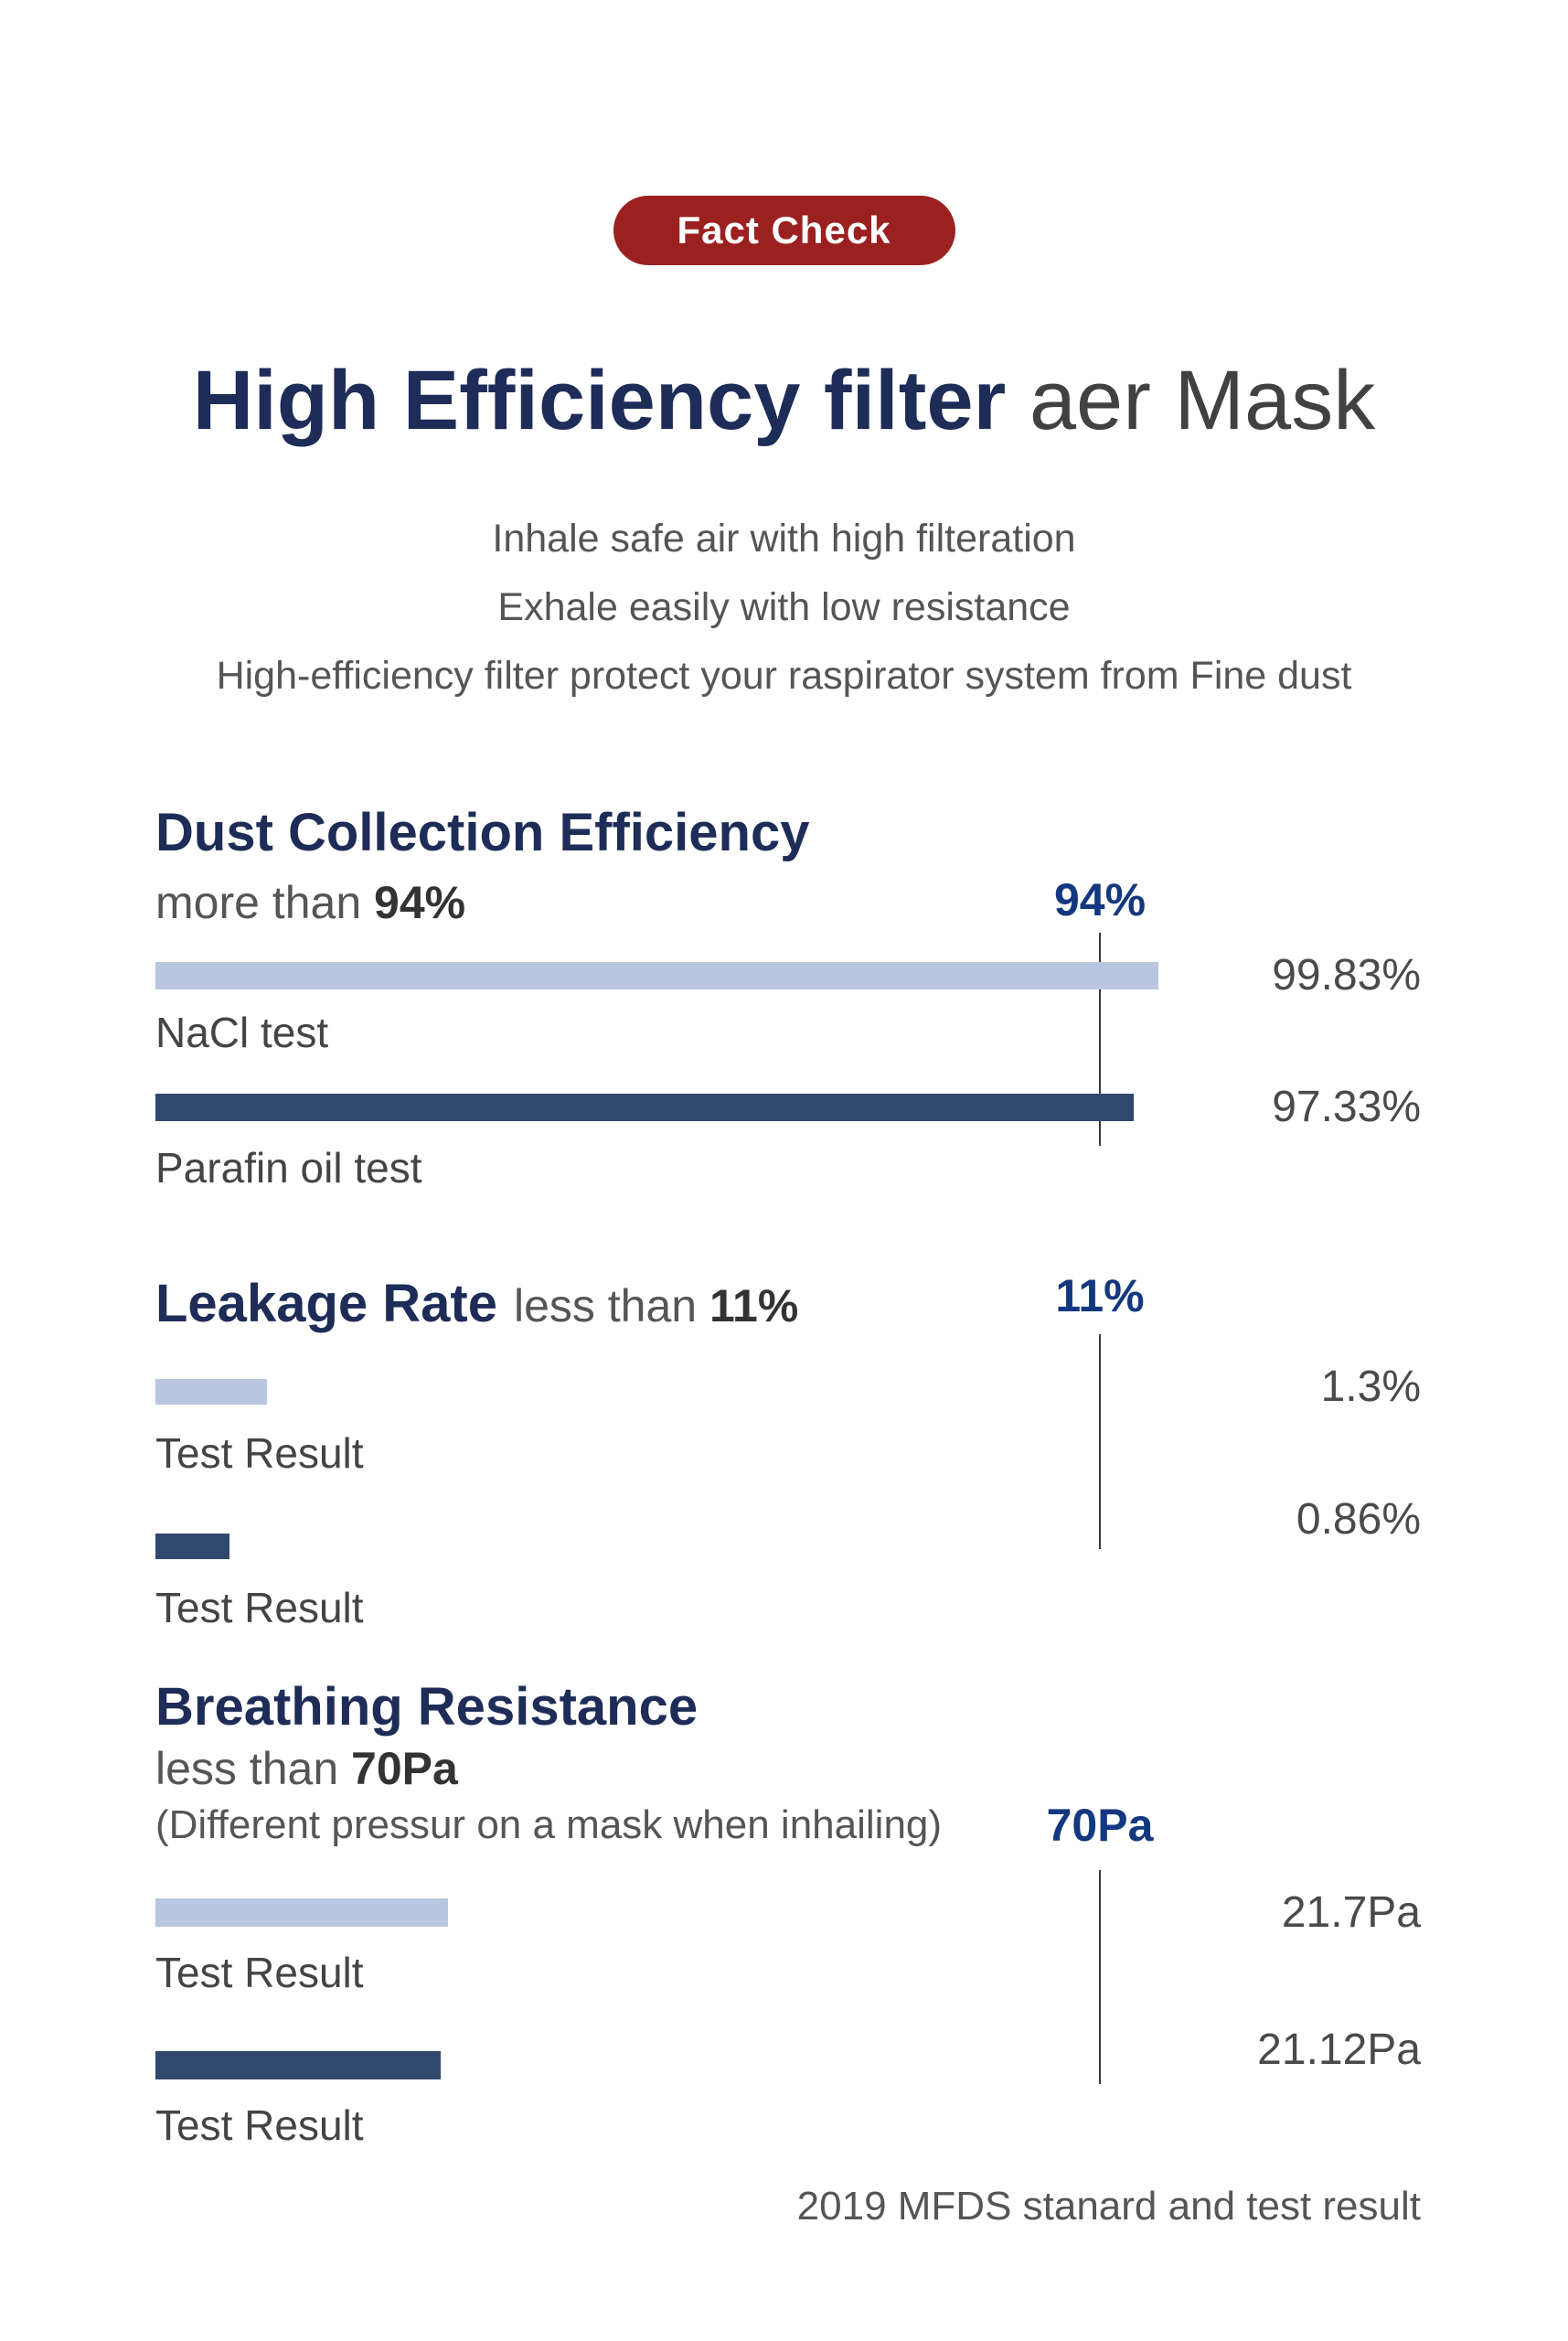 The width and height of the screenshot is (1568, 2341). I want to click on parafin-oil-test-bar, so click(644, 1108).